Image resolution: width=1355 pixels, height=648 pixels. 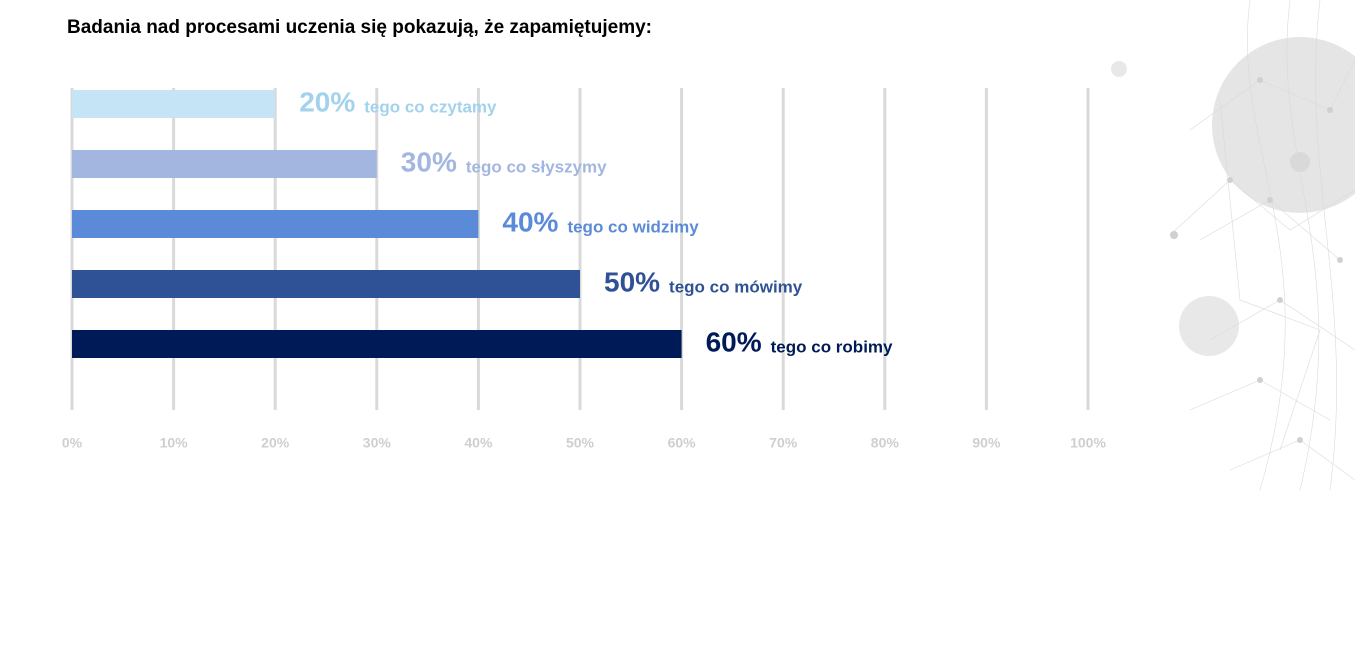 I want to click on category-label: tego co słyszymy, so click(x=536, y=166).